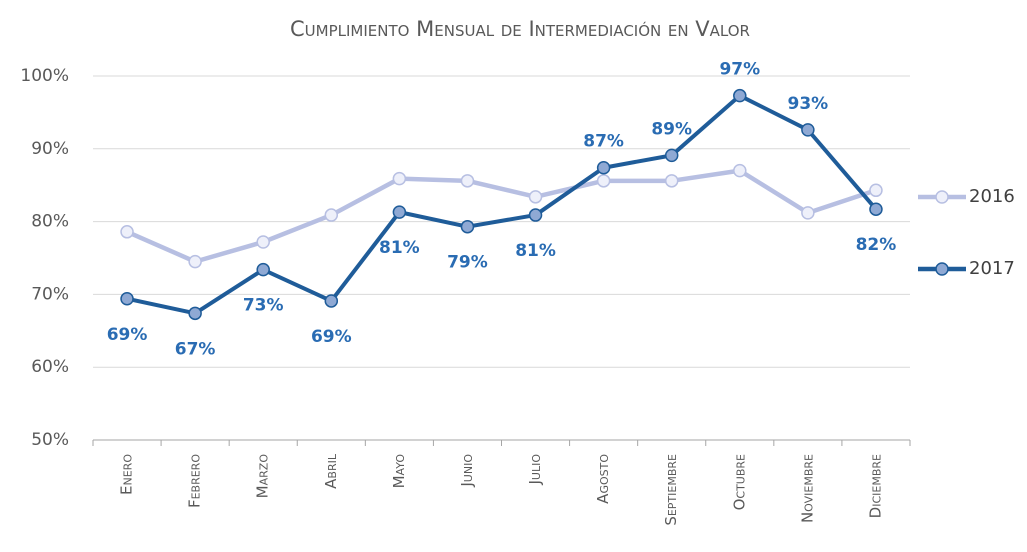  What do you see at coordinates (808, 104) in the screenshot?
I see `data-label: 93%` at bounding box center [808, 104].